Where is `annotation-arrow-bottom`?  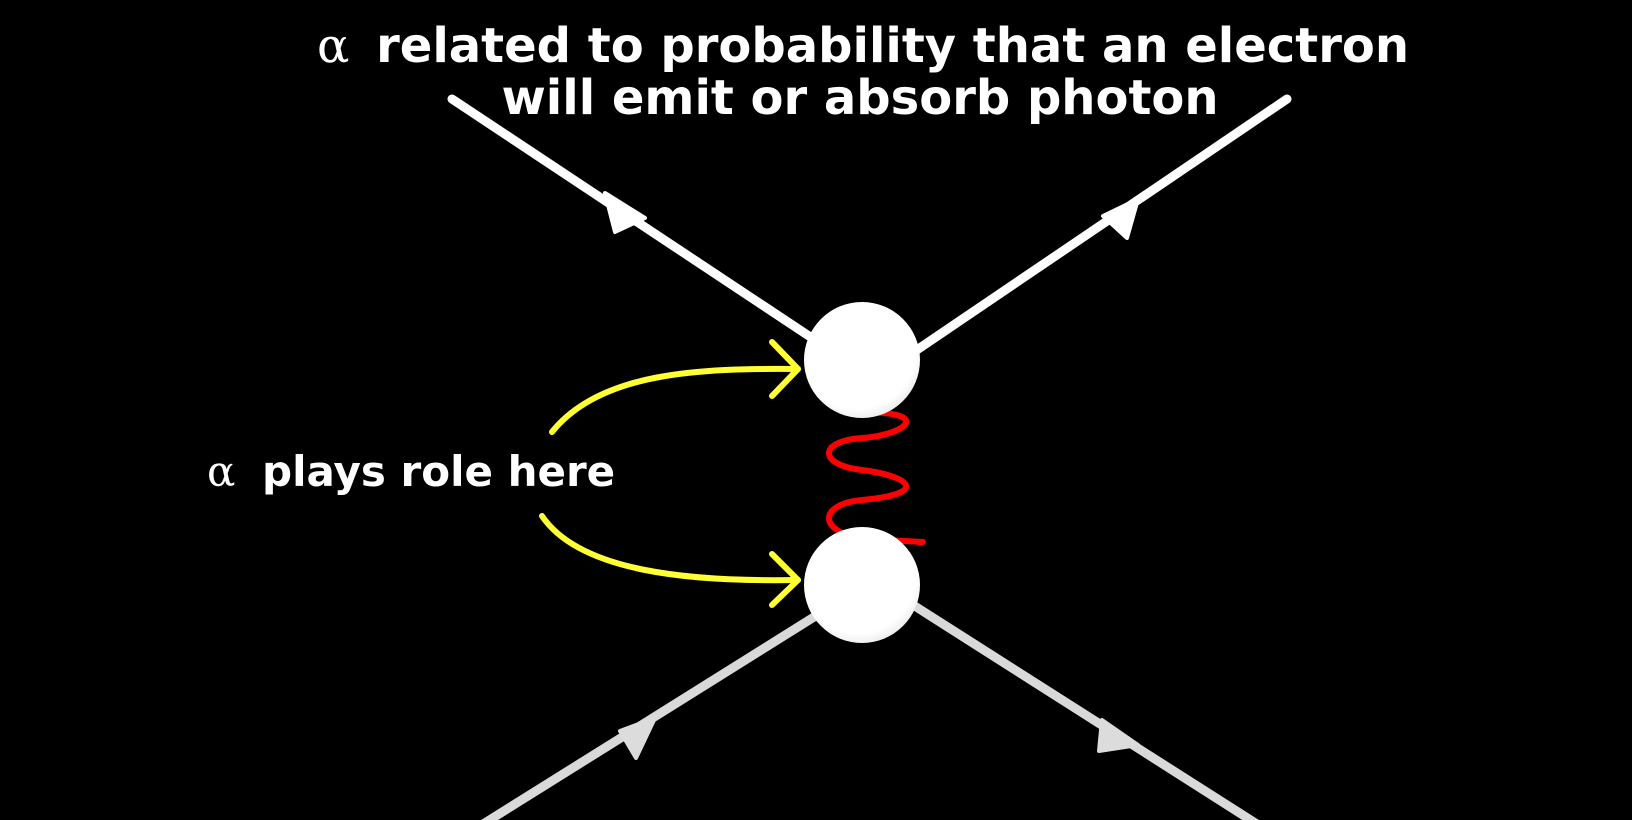 annotation-arrow-bottom is located at coordinates (670, 560).